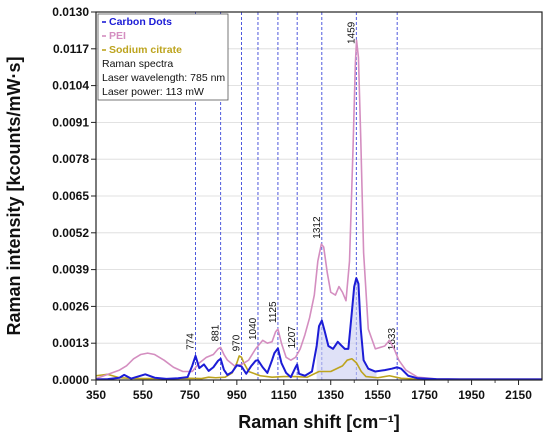 This screenshot has width=550, height=440. What do you see at coordinates (292, 337) in the screenshot?
I see `peak-label: 1207` at bounding box center [292, 337].